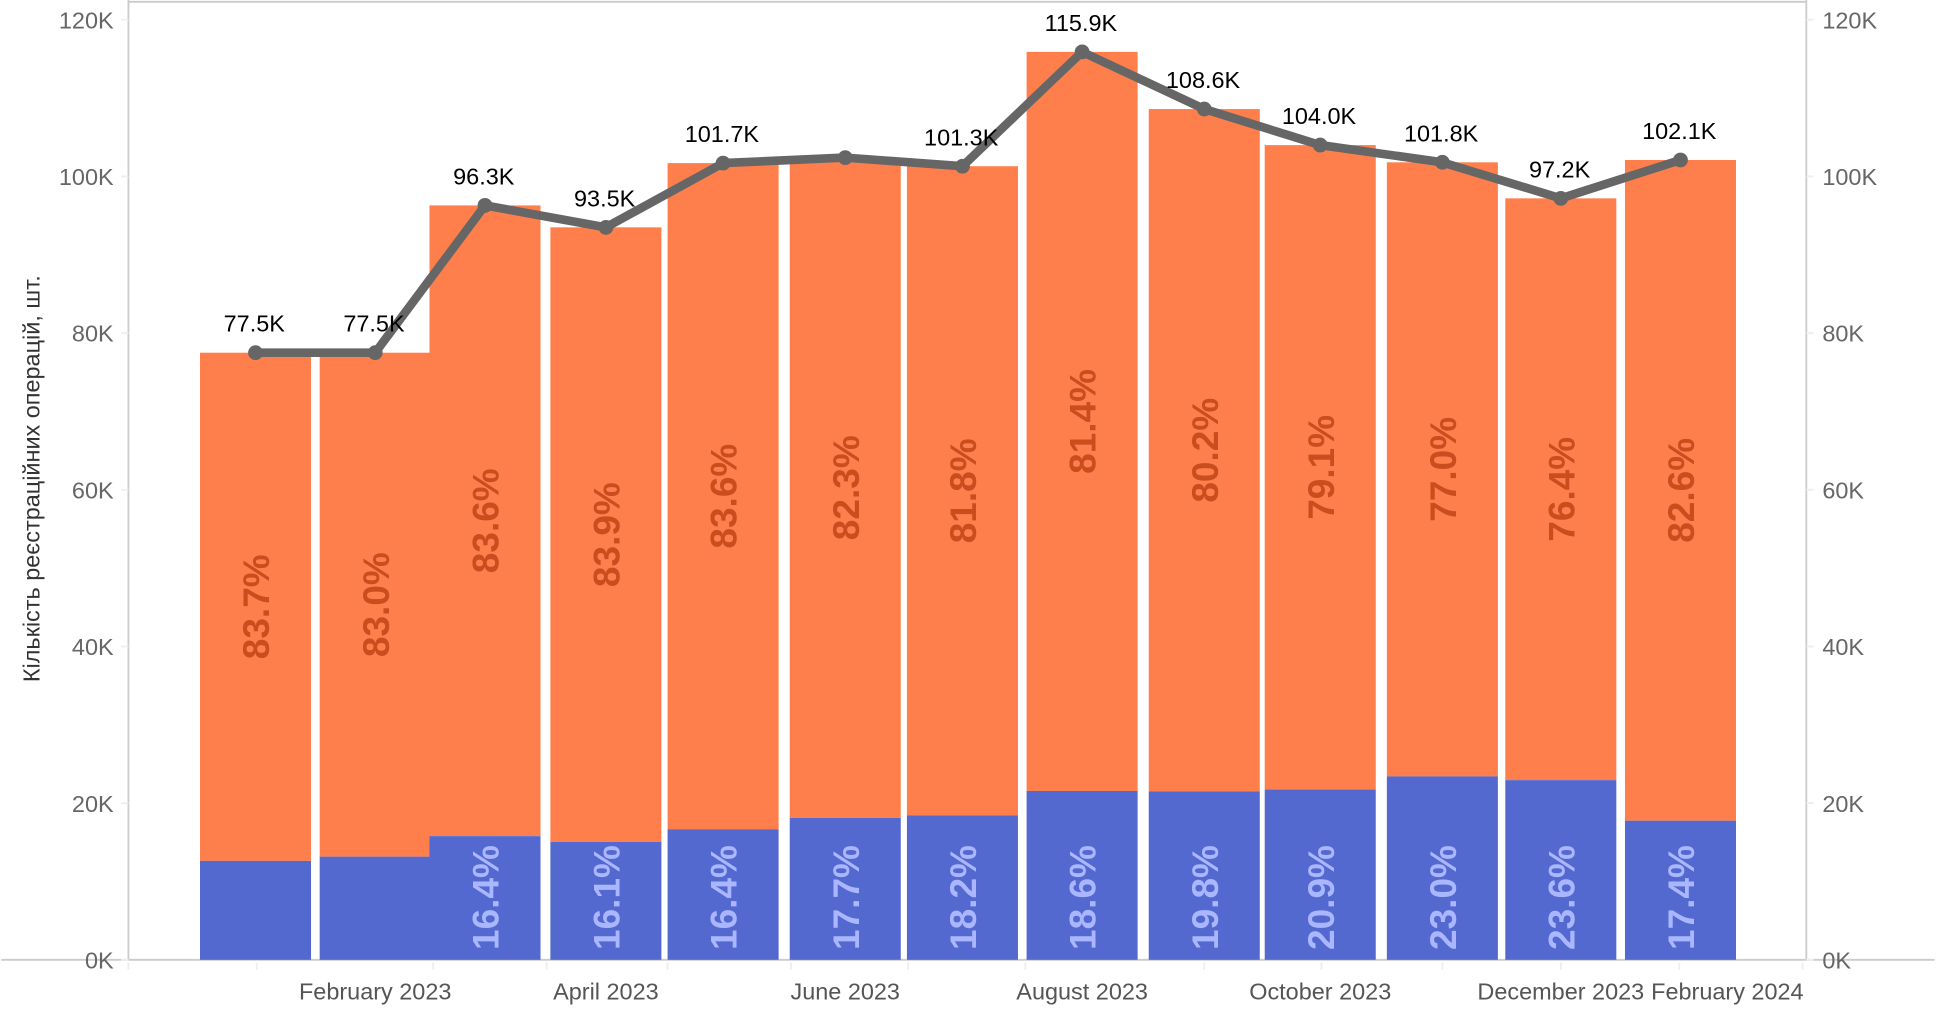 This screenshot has height=1024, width=1936. I want to click on total-label: 115.9K, so click(1081, 23).